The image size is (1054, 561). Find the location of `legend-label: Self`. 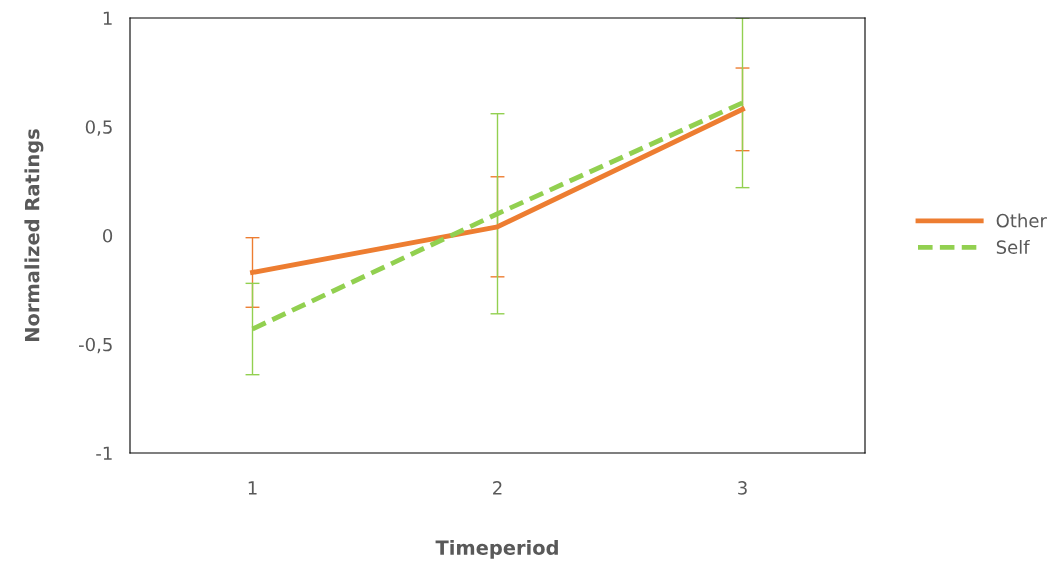

legend-label: Self is located at coordinates (1013, 247).